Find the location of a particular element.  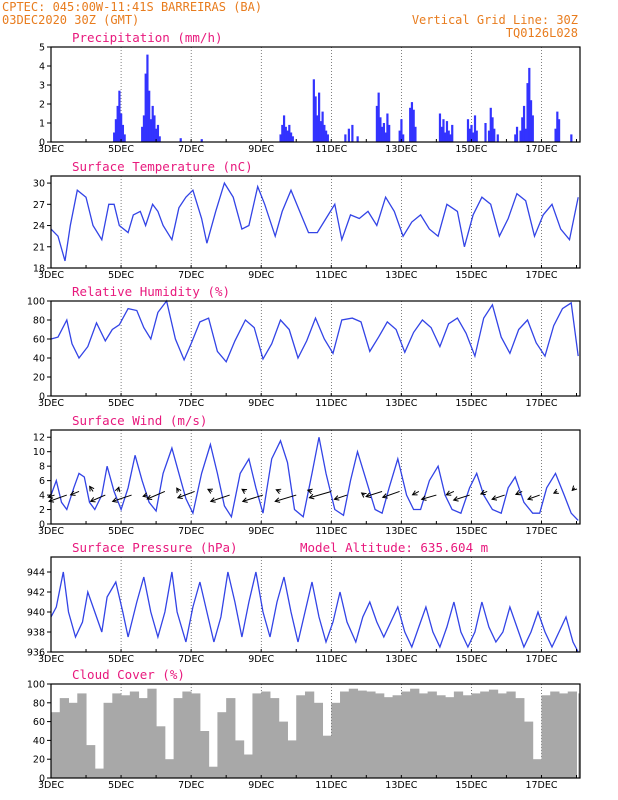

y-tick-label: 940 is located at coordinates (36, 613).